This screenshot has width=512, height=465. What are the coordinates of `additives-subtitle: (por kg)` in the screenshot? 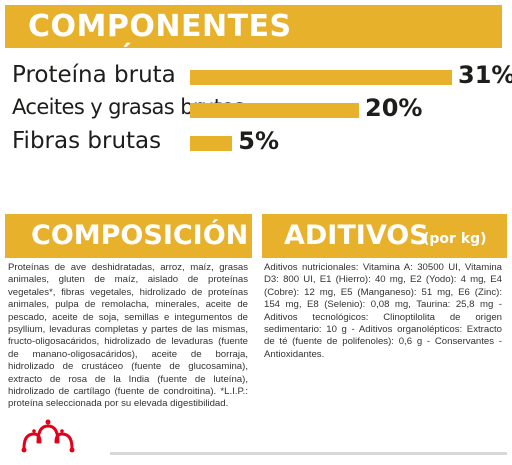 It's located at (455, 239).